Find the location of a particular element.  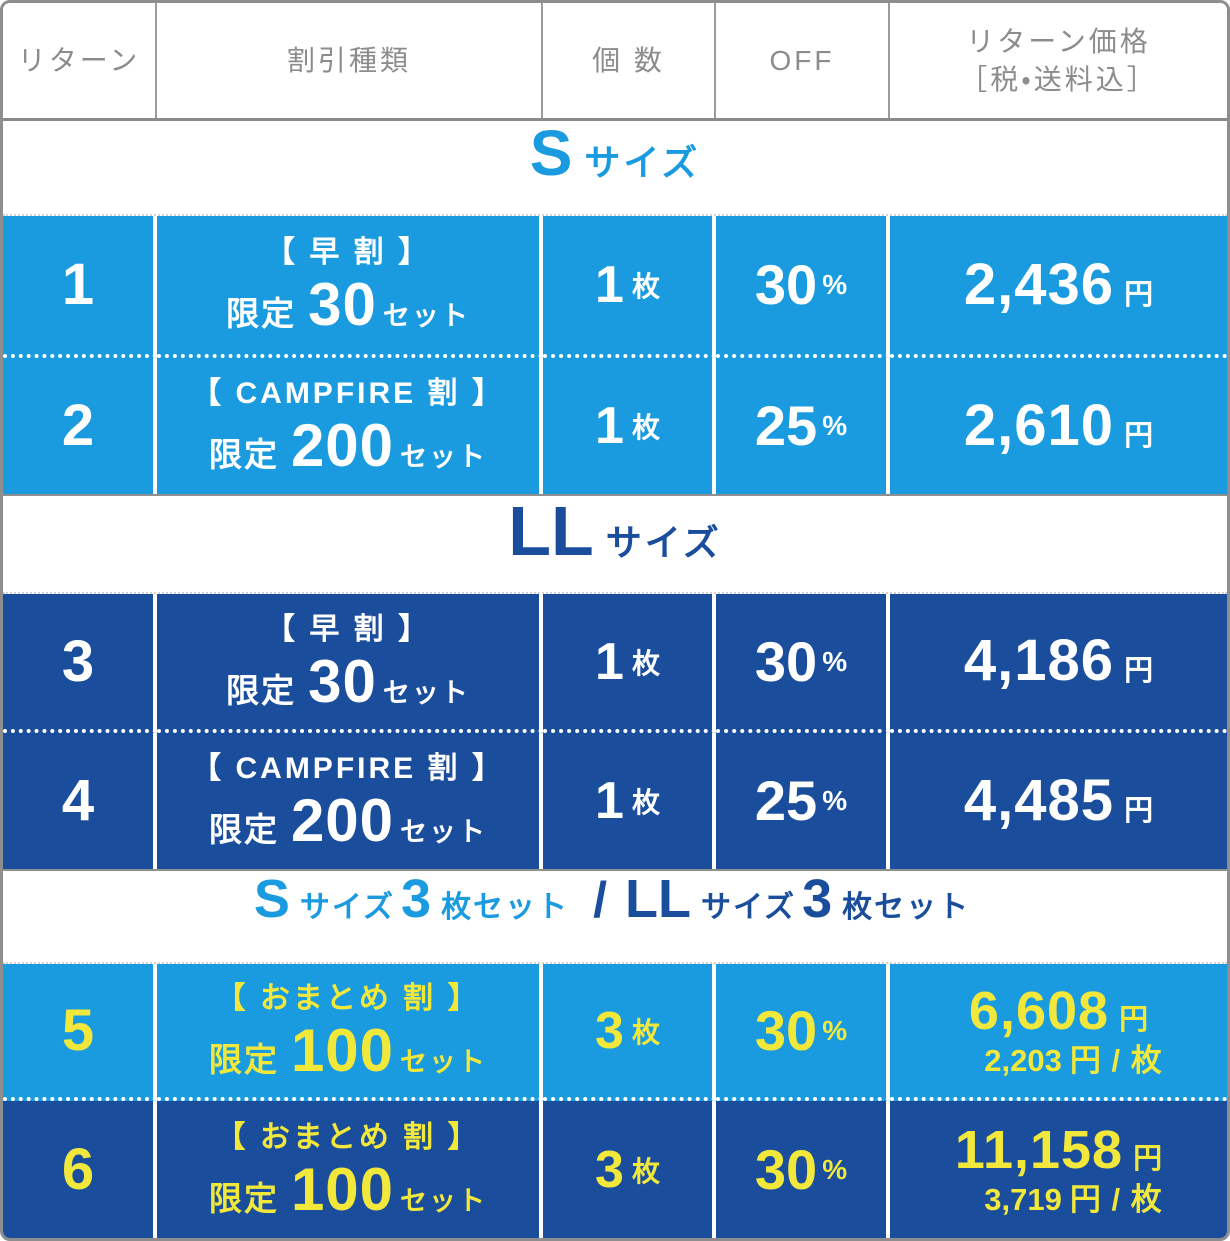

price-cell: 2,436 円 is located at coordinates (1058, 287).